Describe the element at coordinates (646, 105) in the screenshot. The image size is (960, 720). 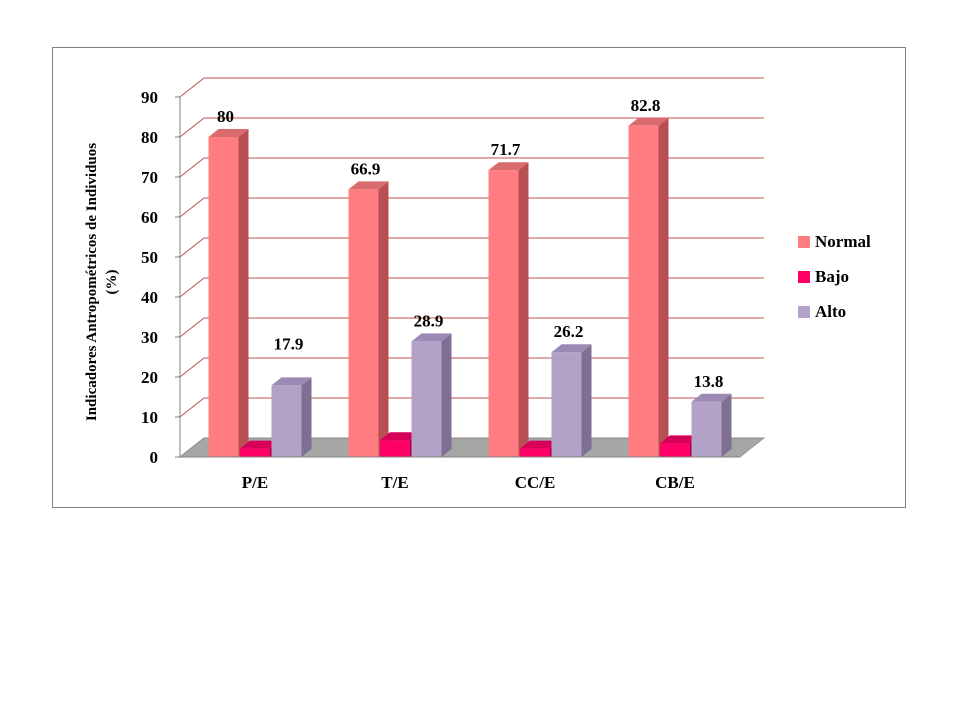
I see `data-label: 82.8` at that location.